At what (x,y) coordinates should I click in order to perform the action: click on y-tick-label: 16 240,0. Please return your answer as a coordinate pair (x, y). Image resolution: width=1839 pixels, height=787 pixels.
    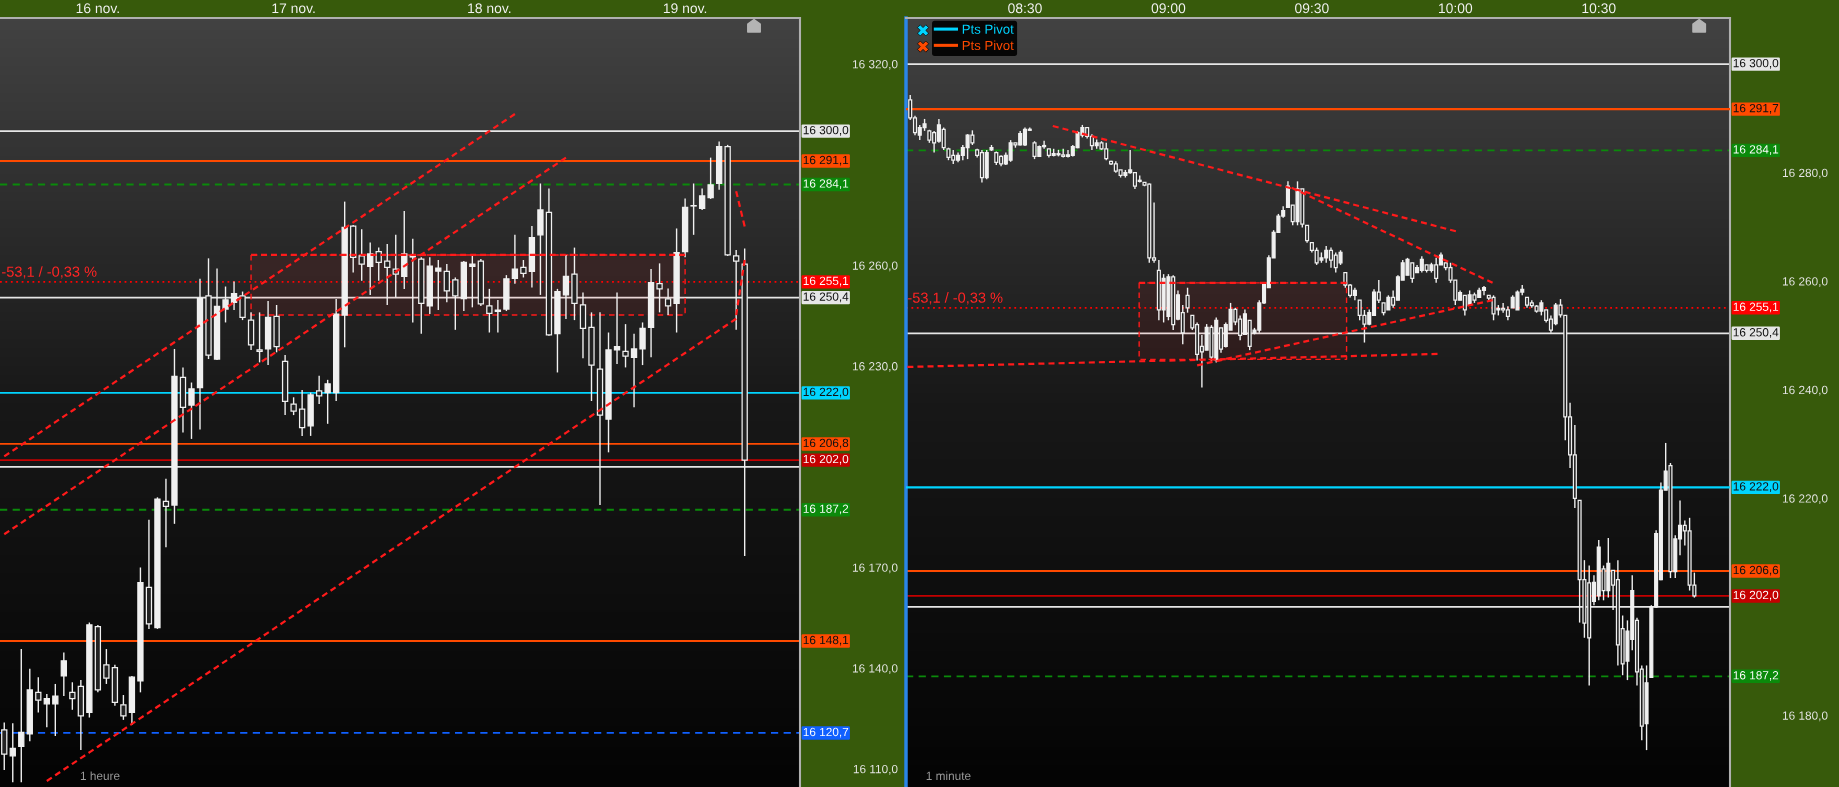
    Looking at the image, I should click on (1805, 390).